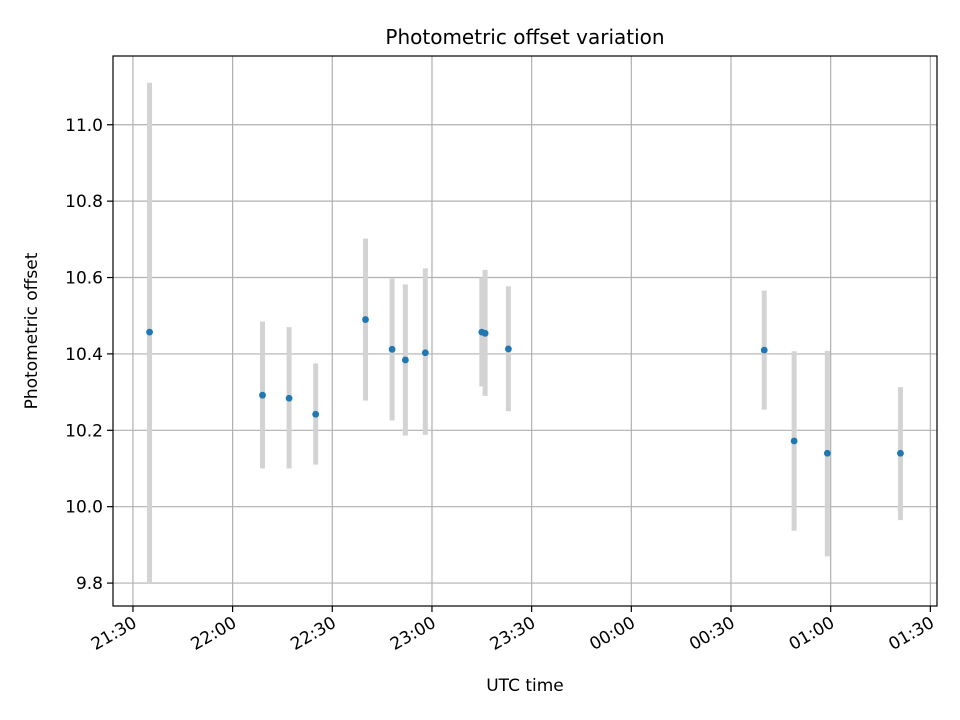 Image resolution: width=960 pixels, height=720 pixels. What do you see at coordinates (32, 330) in the screenshot?
I see `y-axis-label: Photometric offset` at bounding box center [32, 330].